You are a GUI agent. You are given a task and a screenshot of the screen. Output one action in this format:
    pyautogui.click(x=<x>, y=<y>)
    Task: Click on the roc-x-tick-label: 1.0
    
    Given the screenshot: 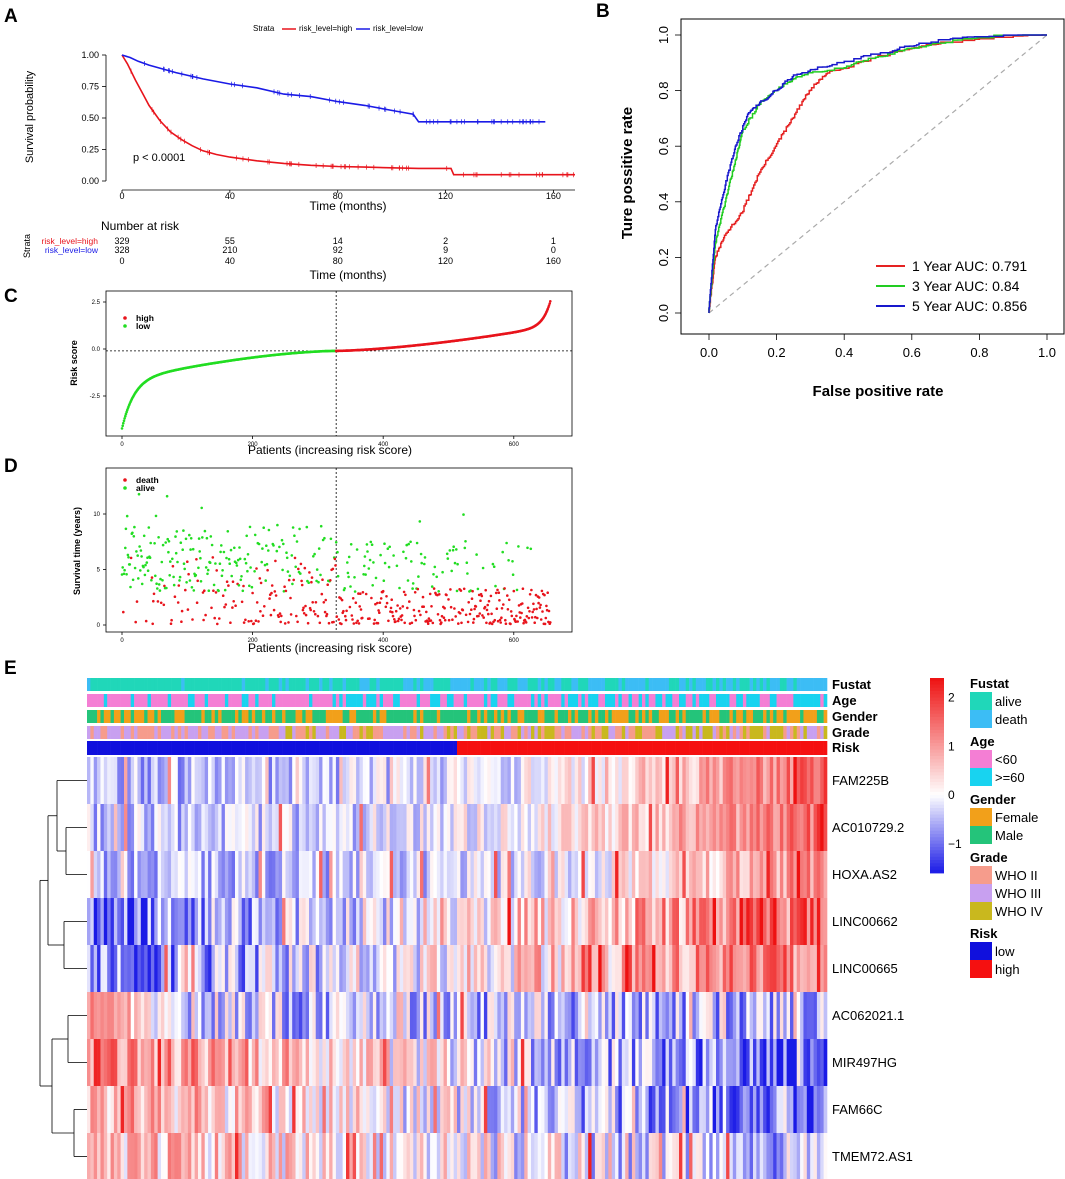 What is the action you would take?
    pyautogui.click(x=1047, y=352)
    